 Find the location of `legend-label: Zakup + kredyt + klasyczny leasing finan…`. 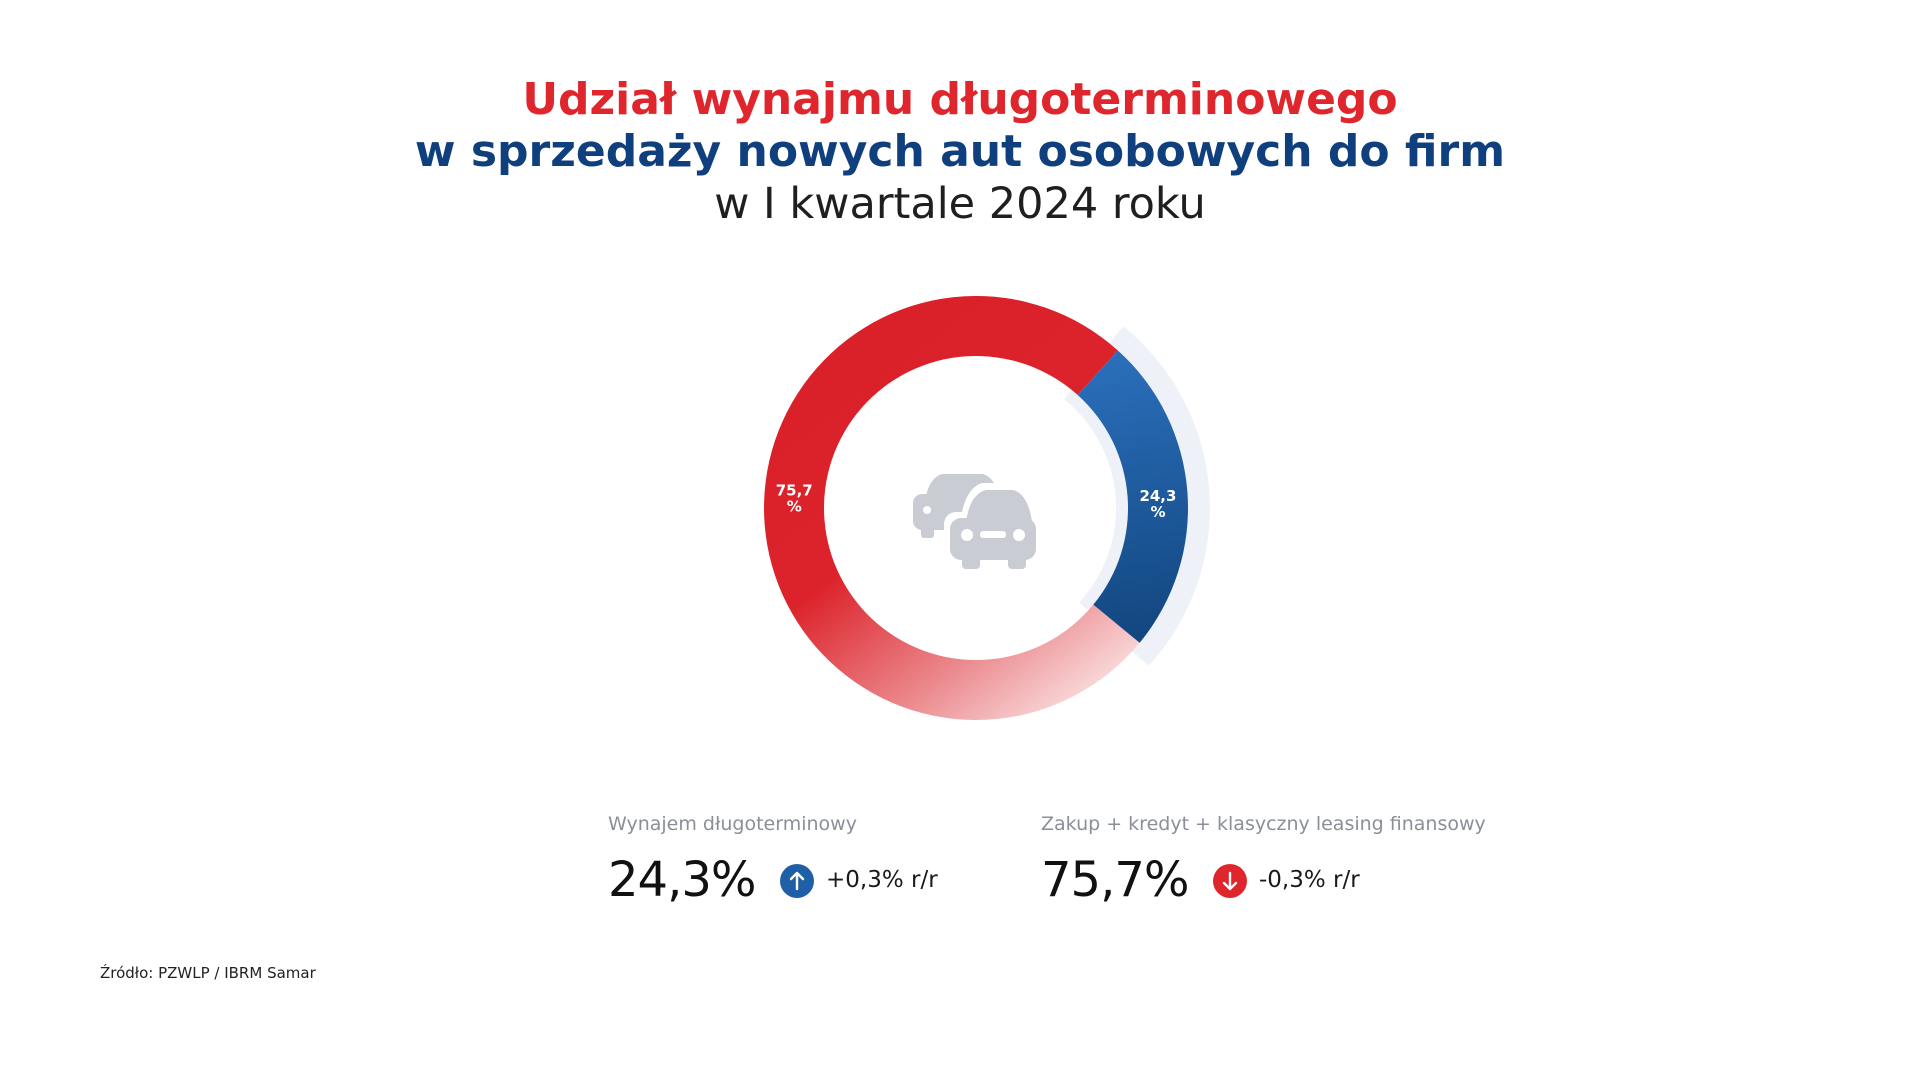

legend-label: Zakup + kredyt + klasyczny leasing finan… is located at coordinates (1263, 824).